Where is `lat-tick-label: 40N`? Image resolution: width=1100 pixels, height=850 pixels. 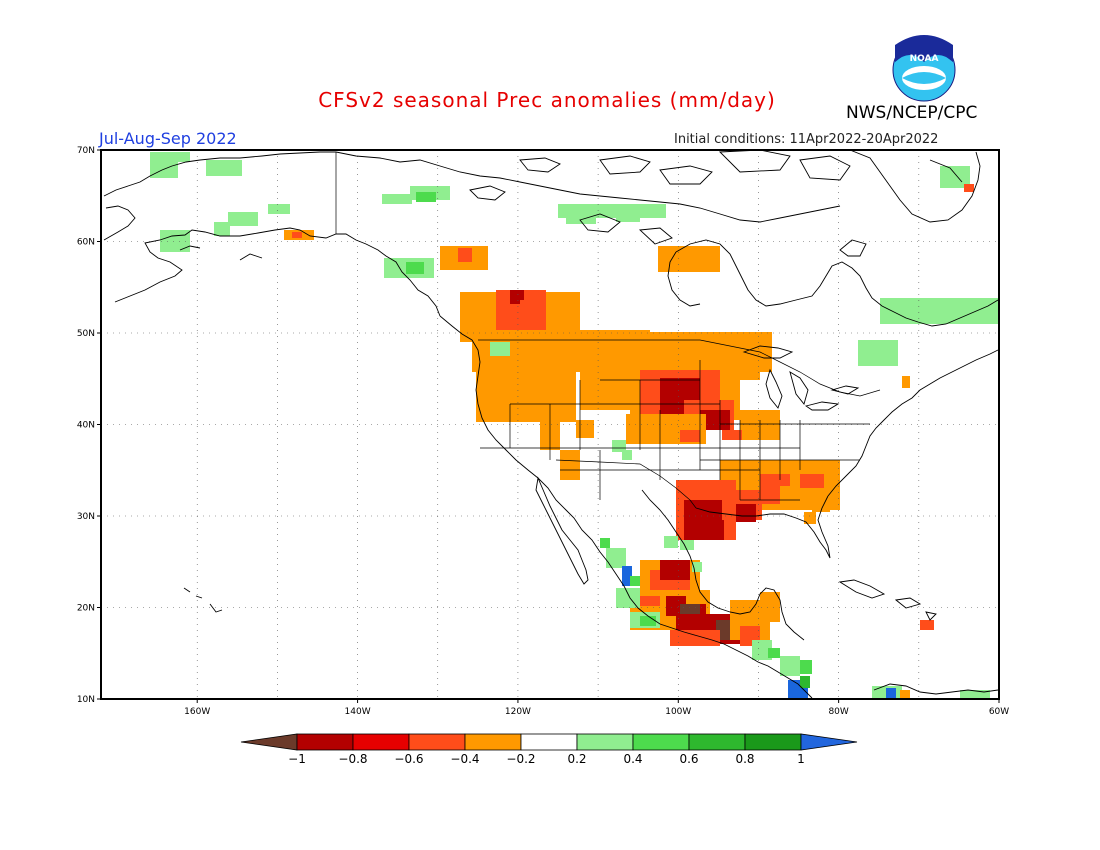
lat-tick-label: 40N is located at coordinates (86, 426).